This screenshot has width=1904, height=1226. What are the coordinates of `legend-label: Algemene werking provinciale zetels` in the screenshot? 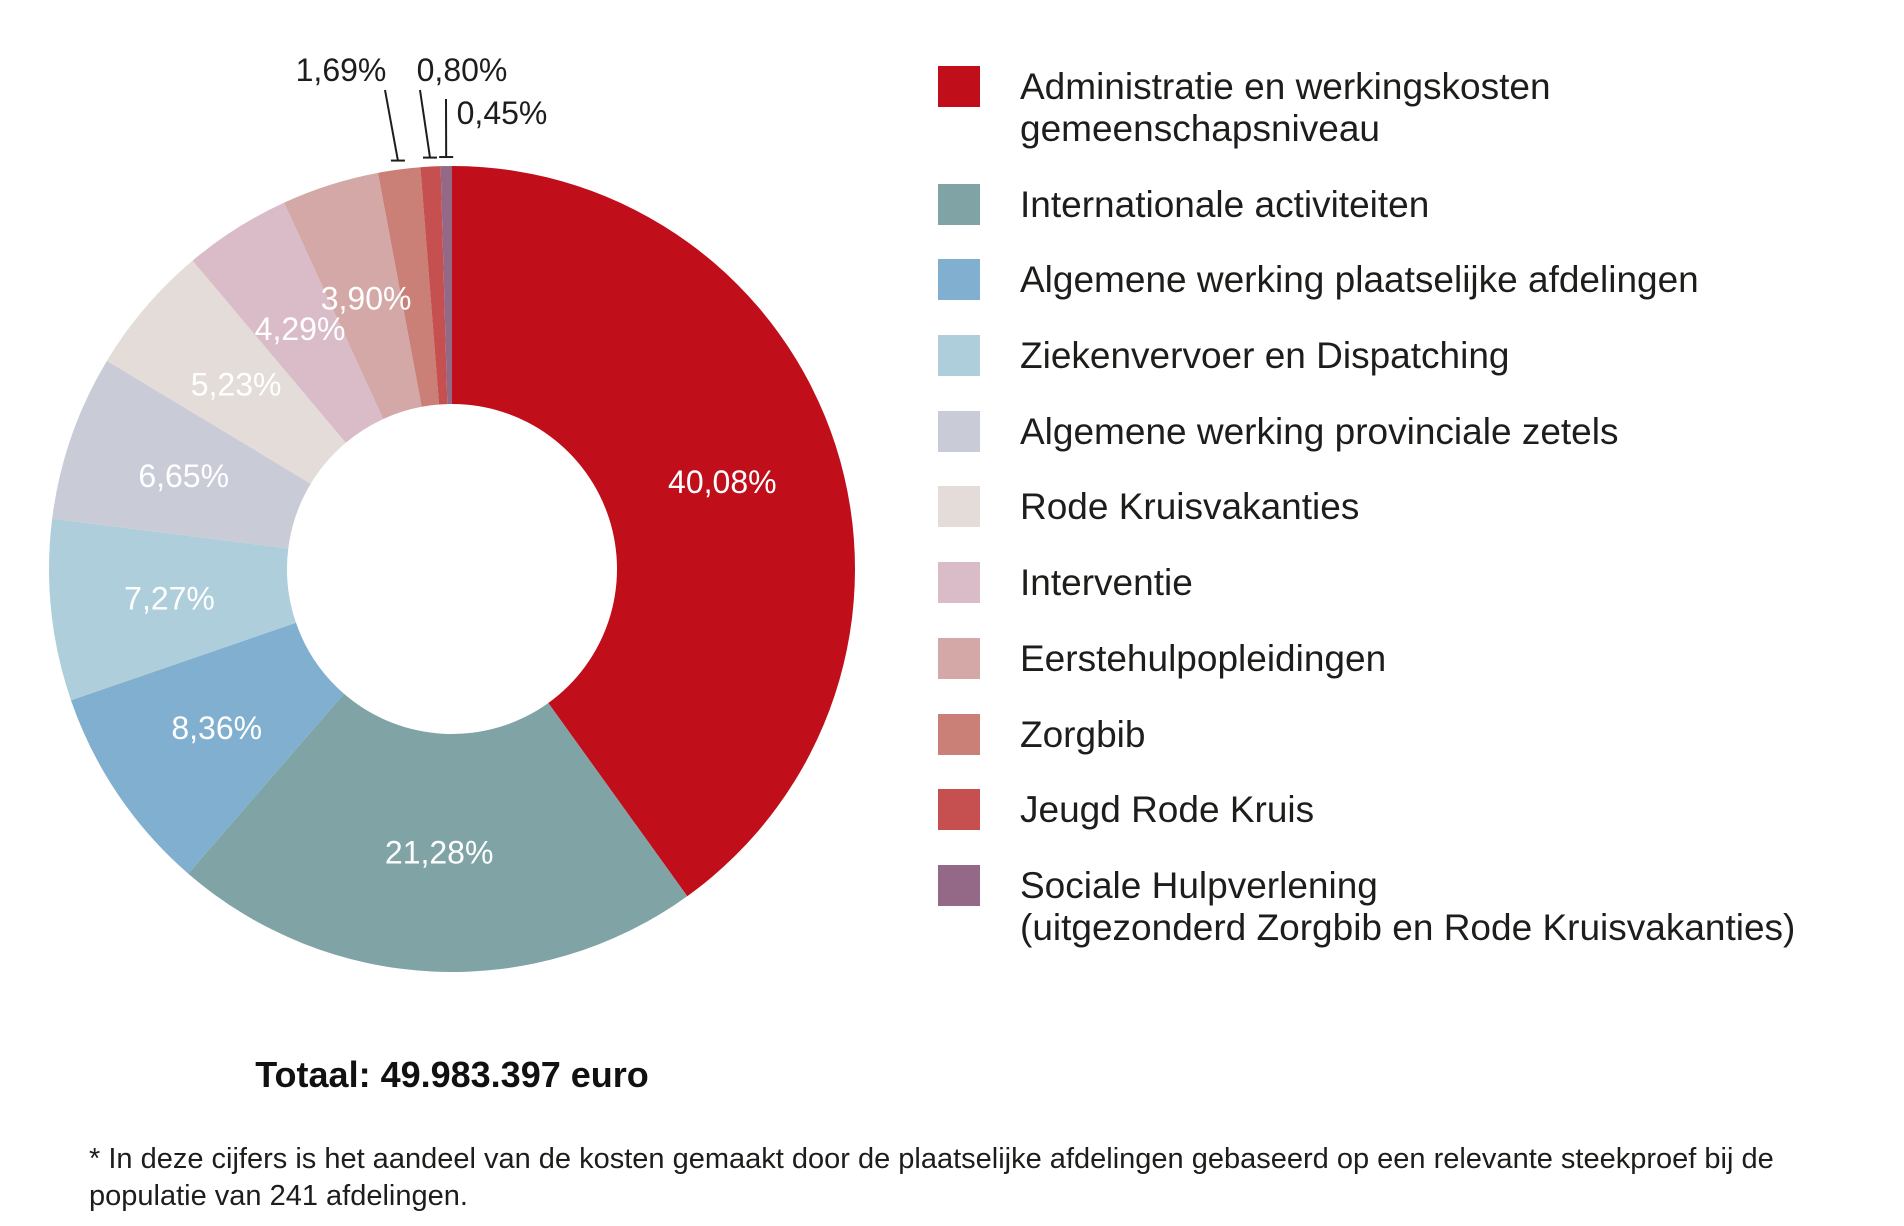 It's located at (1319, 431).